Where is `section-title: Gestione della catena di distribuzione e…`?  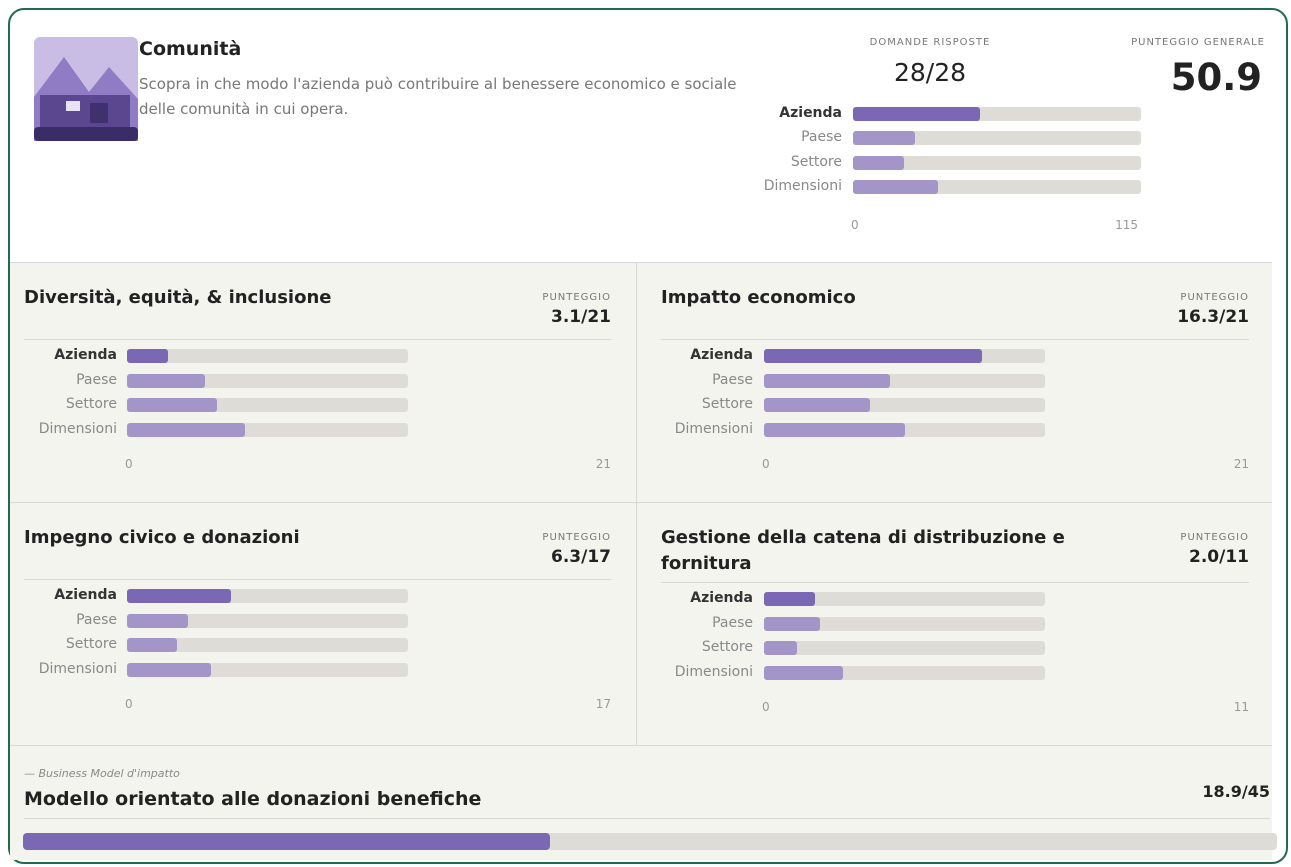 section-title: Gestione della catena di distribuzione e… is located at coordinates (863, 550).